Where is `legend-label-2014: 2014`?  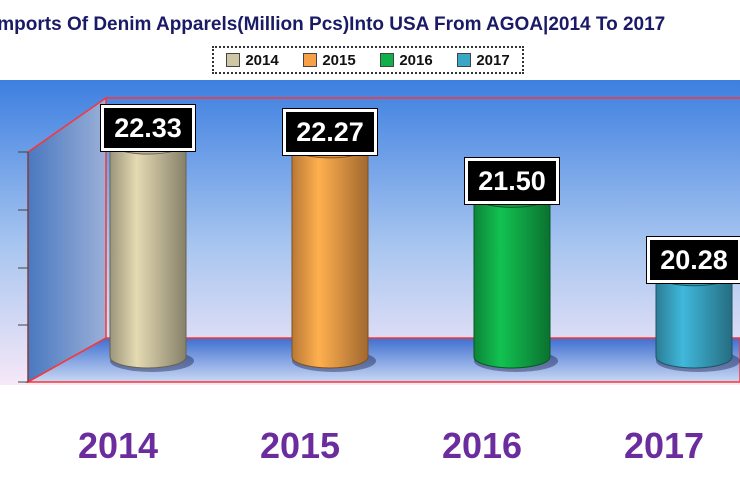 legend-label-2014: 2014 is located at coordinates (262, 60).